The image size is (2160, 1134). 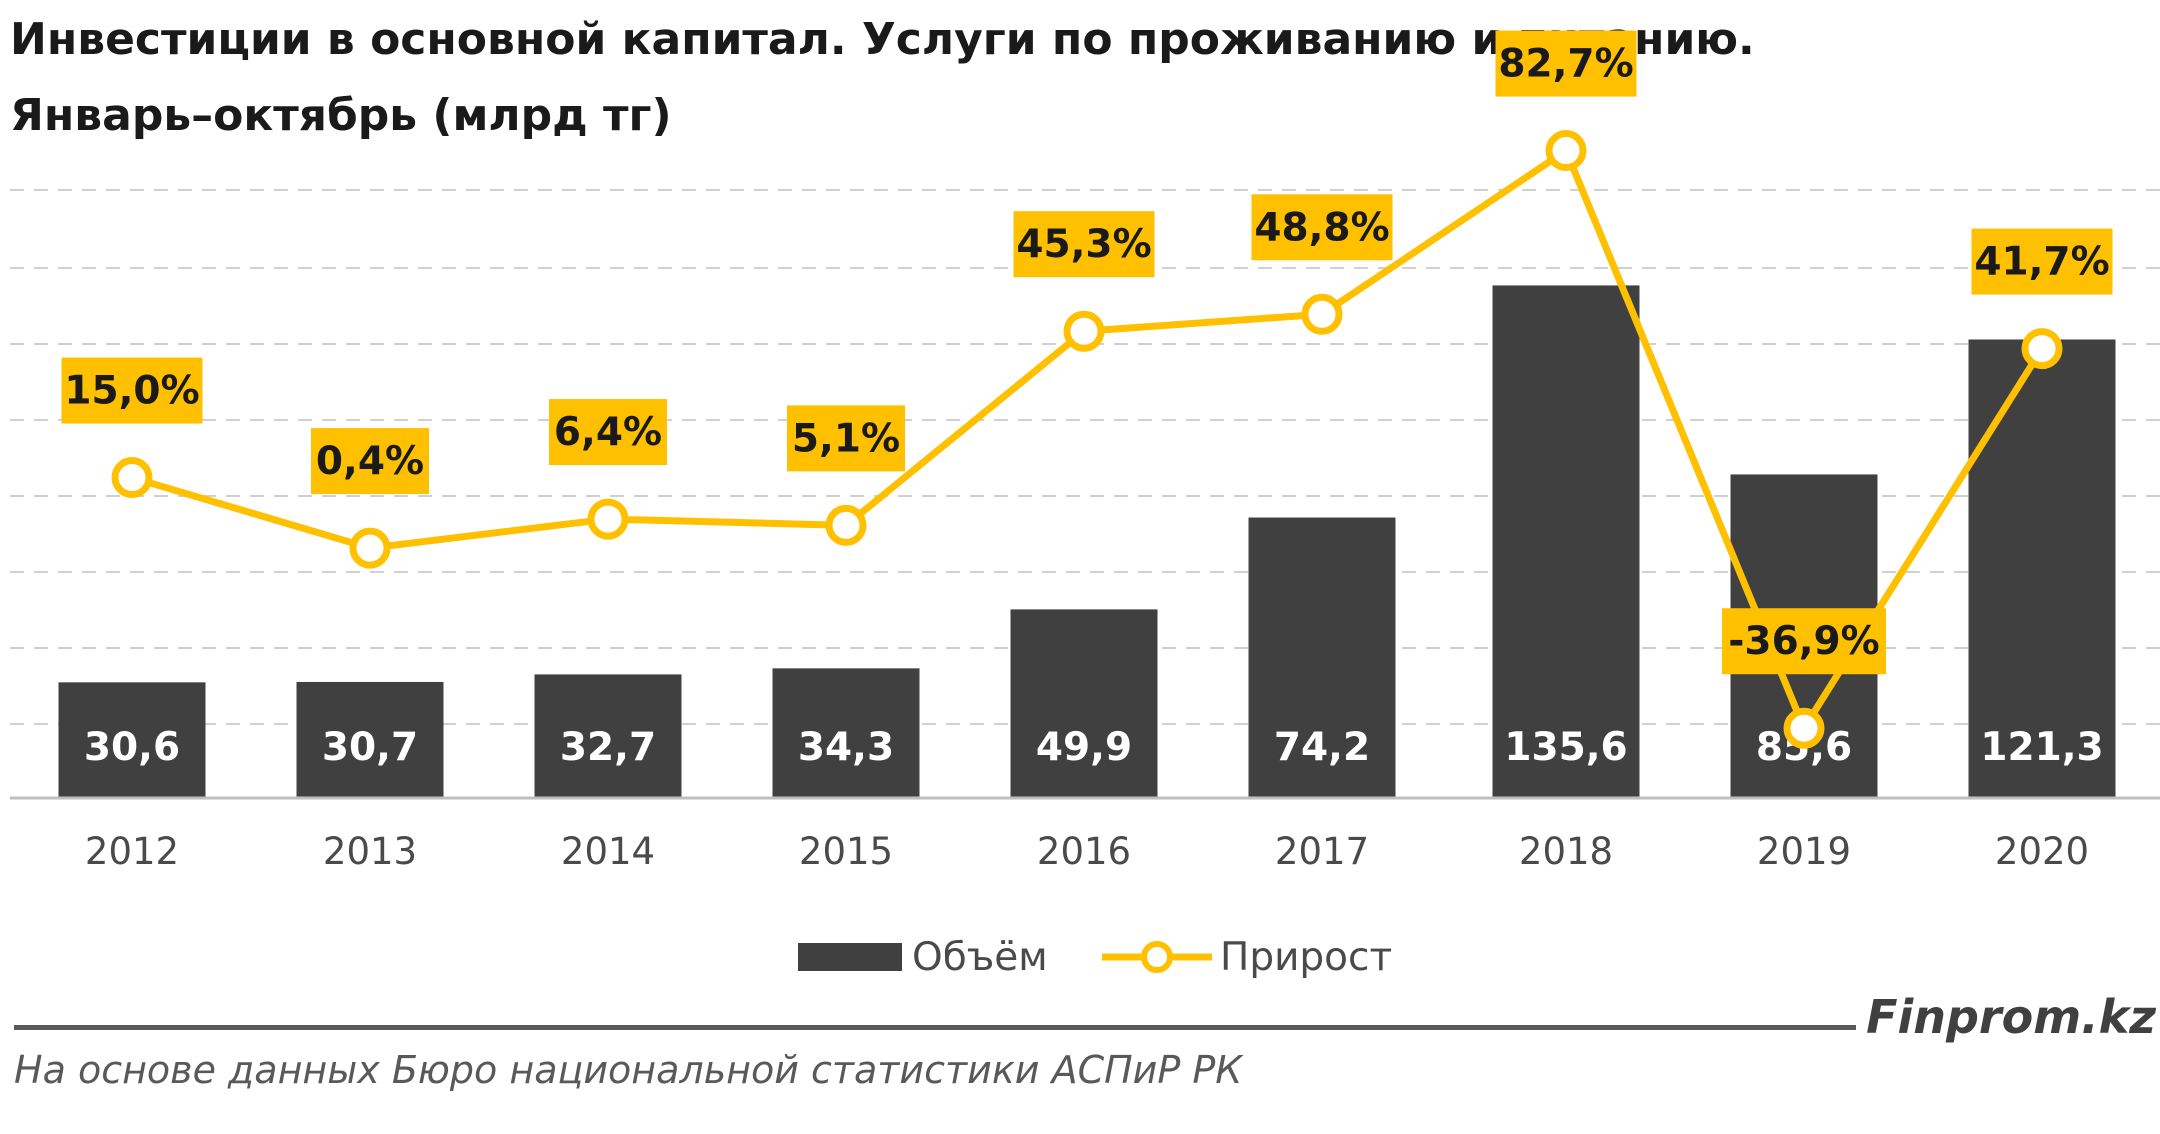 What do you see at coordinates (2011, 1017) in the screenshot?
I see `brand-logo-text: Finprom.kz` at bounding box center [2011, 1017].